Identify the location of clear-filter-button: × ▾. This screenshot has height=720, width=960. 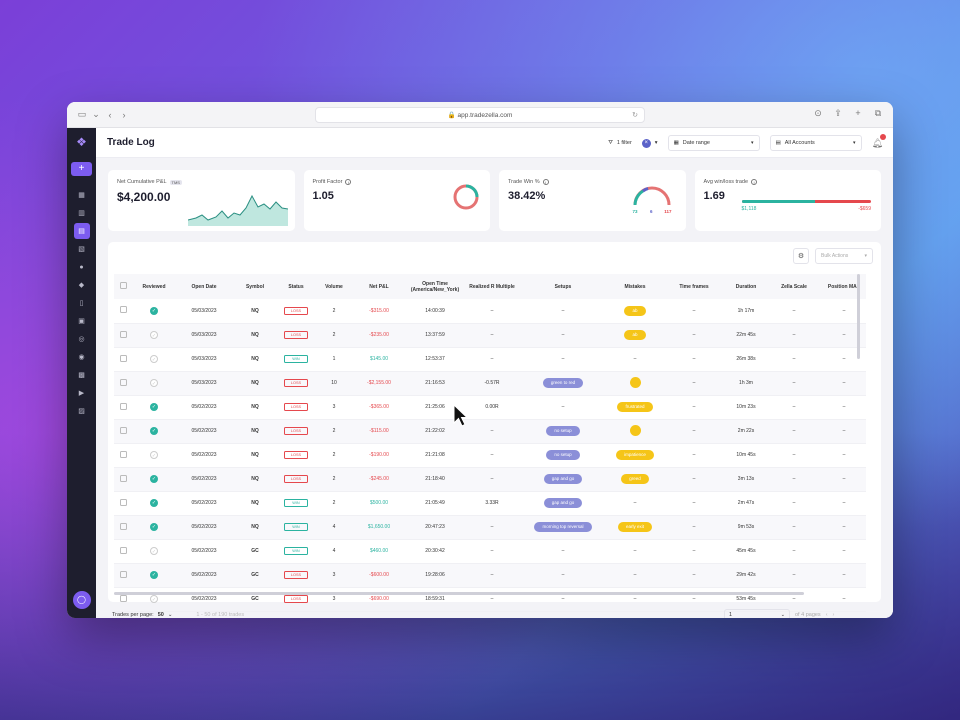
(649, 143).